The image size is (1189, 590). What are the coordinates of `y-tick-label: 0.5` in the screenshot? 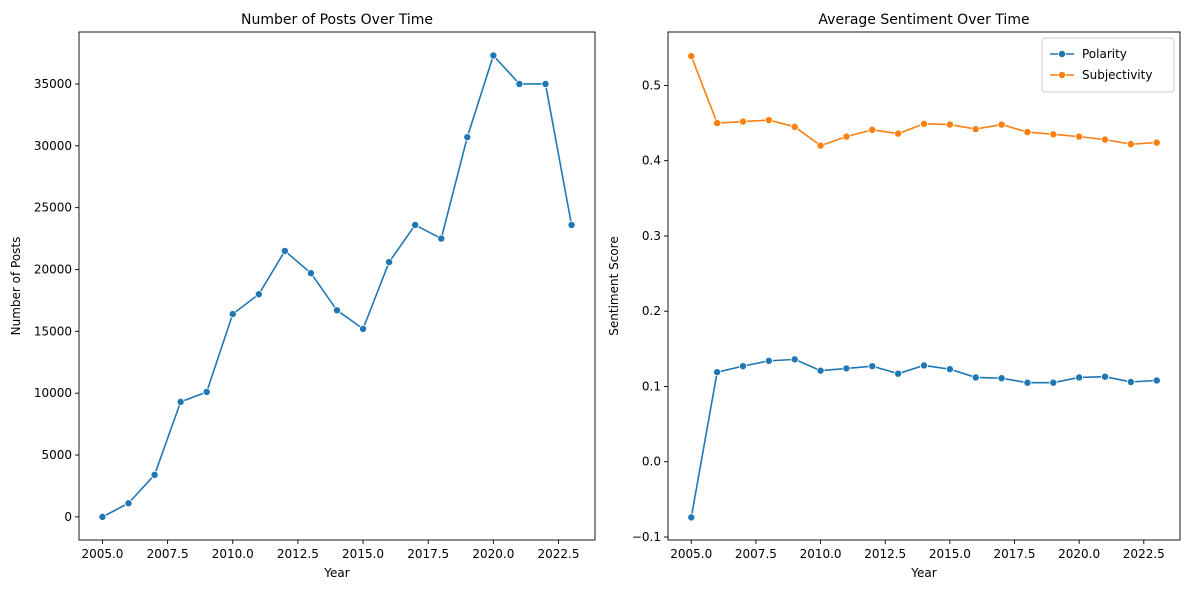 It's located at (651, 85).